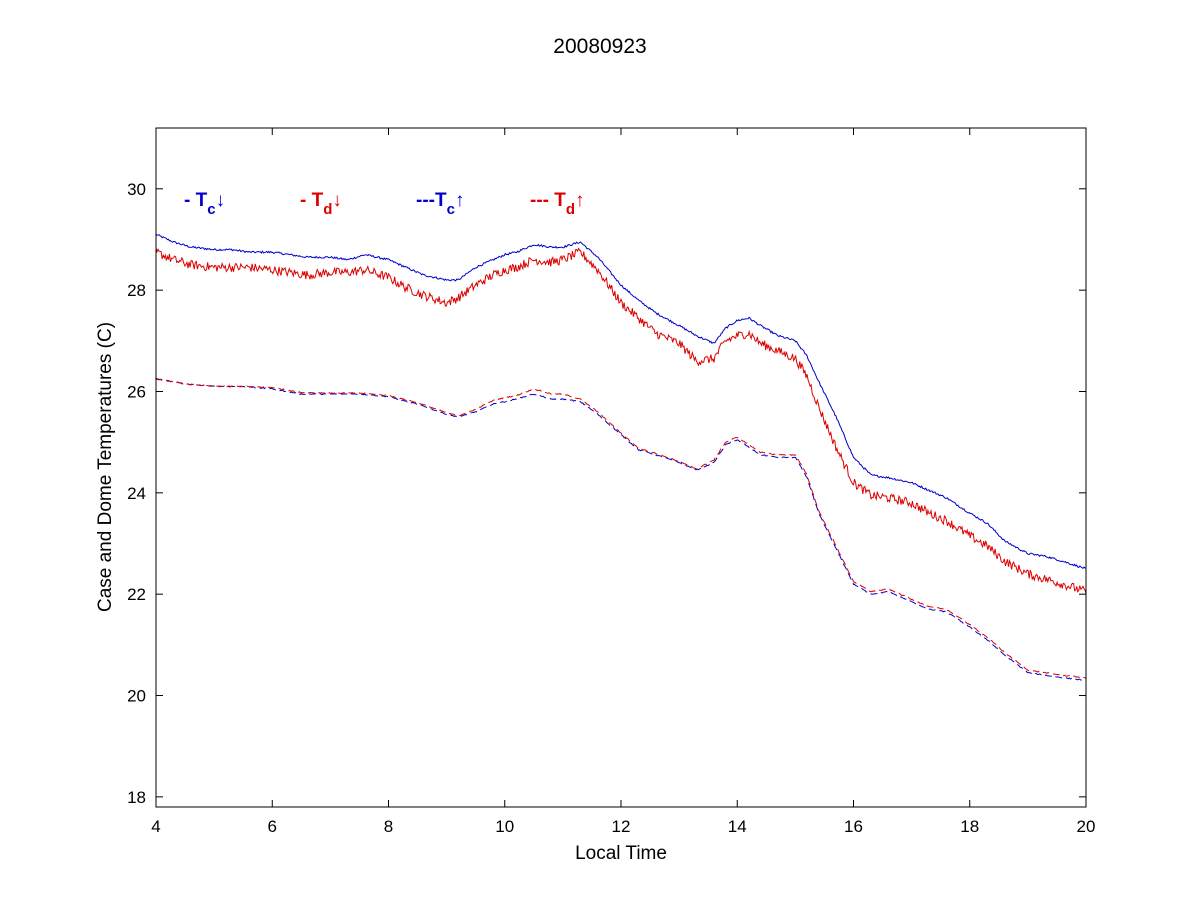 The height and width of the screenshot is (900, 1200). Describe the element at coordinates (737, 826) in the screenshot. I see `x-tick-label: 14` at that location.